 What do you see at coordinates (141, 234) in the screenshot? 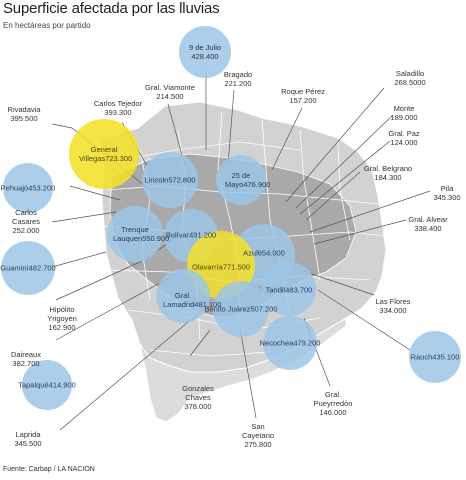
I see `label-trenque-lauquen: Trenque Lauquen550.900` at bounding box center [141, 234].